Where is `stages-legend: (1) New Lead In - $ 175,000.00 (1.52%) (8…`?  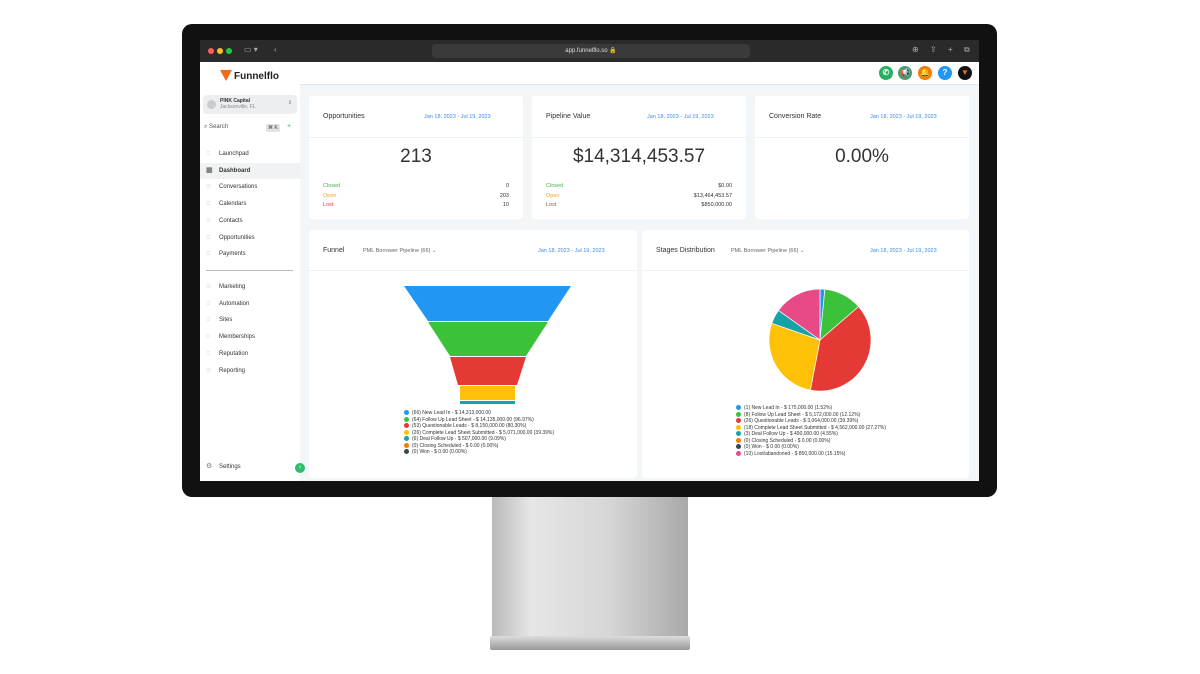 stages-legend: (1) New Lead In - $ 175,000.00 (1.52%) (8… is located at coordinates (811, 431).